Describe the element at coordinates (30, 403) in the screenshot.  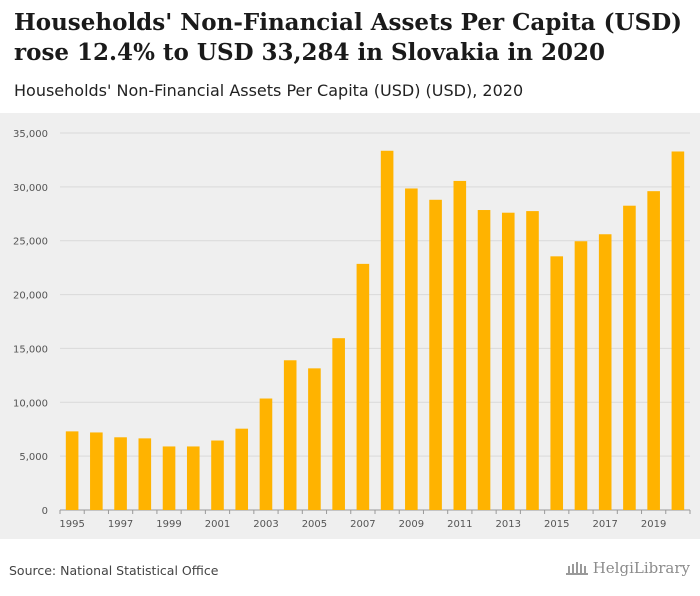
I see `y-tick-label: 10,000` at that location.